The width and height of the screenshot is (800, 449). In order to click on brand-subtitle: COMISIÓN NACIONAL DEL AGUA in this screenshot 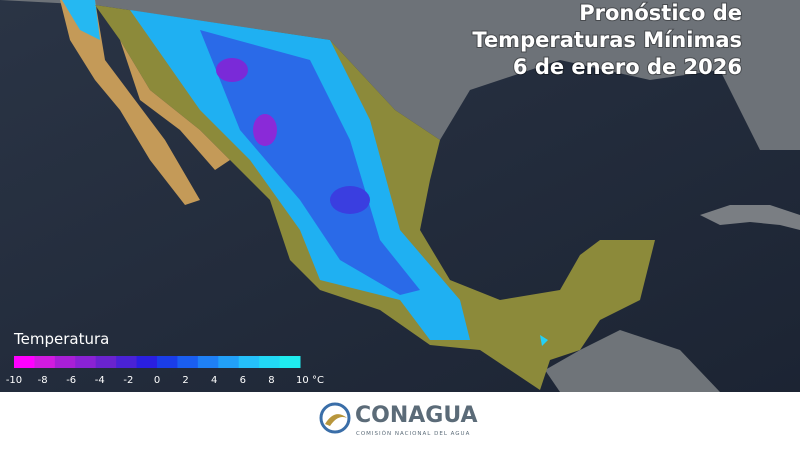, I will do `click(413, 433)`.